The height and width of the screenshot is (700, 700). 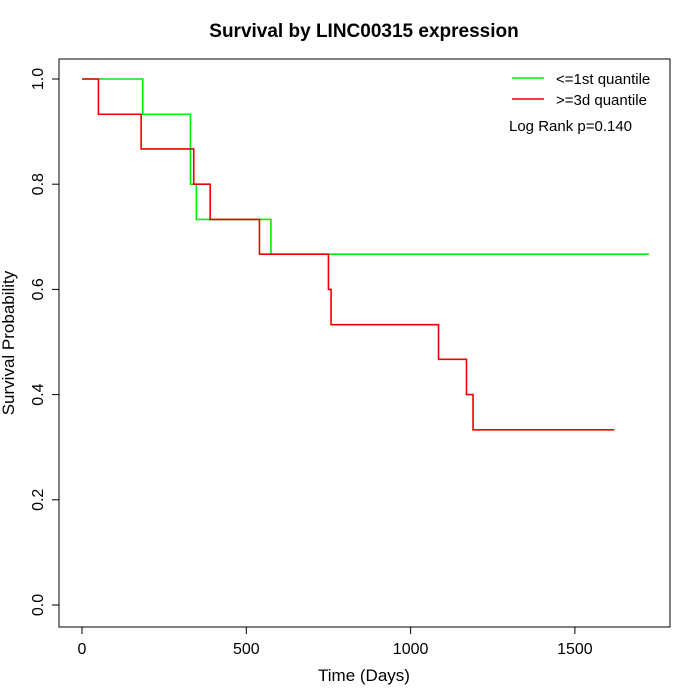 I want to click on y-axis: 0.0 0.2 0.4 0.6 0.8 1.0, so click(x=44, y=342).